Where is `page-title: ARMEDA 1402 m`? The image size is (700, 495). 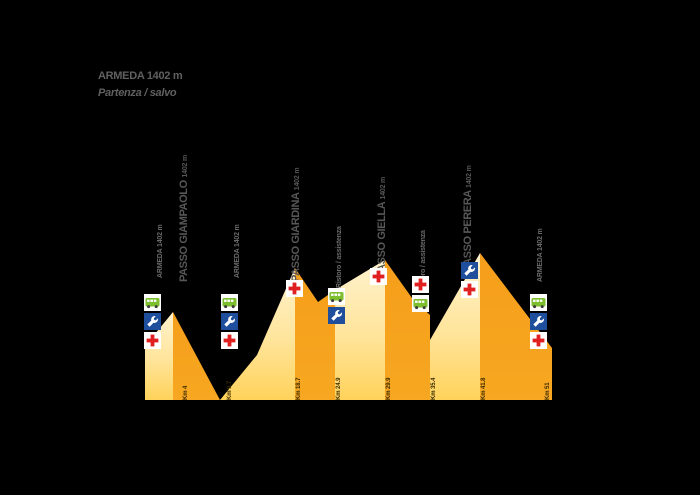
page-title: ARMEDA 1402 m is located at coordinates (140, 76).